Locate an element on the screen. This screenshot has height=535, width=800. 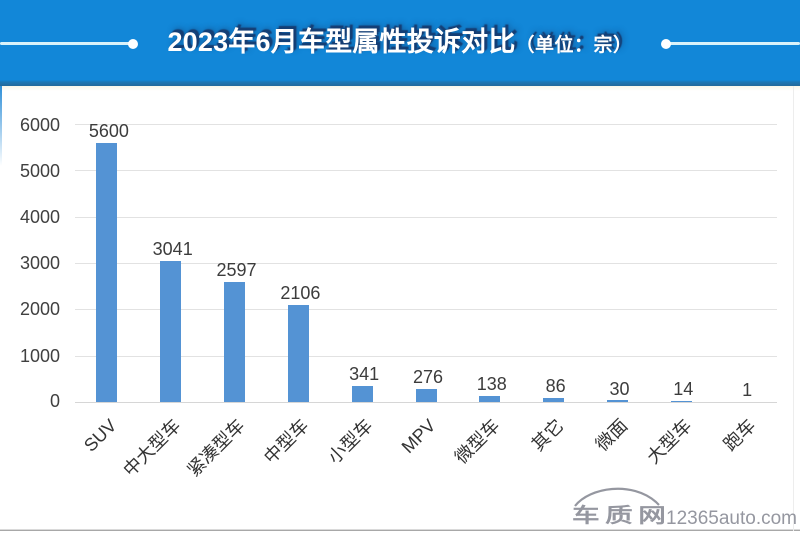
svg-text: 车质网 is located at coordinates (621, 515).